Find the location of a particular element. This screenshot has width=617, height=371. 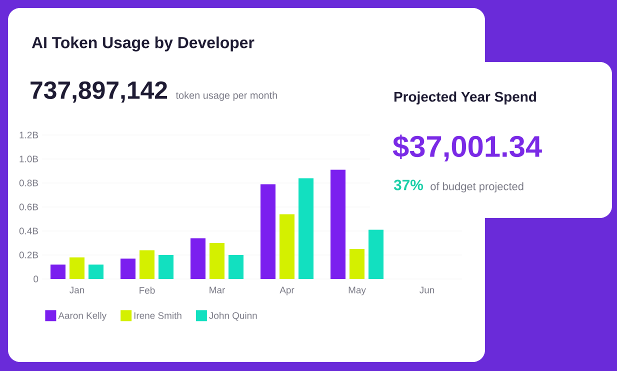

annotation: 37% is located at coordinates (409, 185).